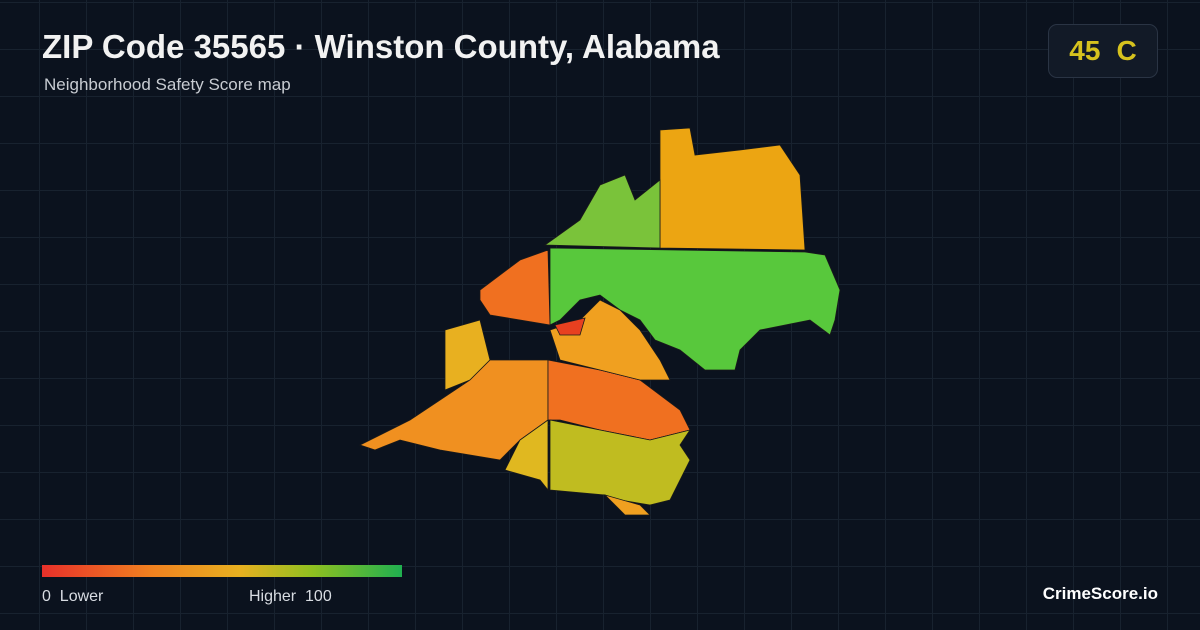  What do you see at coordinates (81, 596) in the screenshot?
I see `legend-min-label: Lower` at bounding box center [81, 596].